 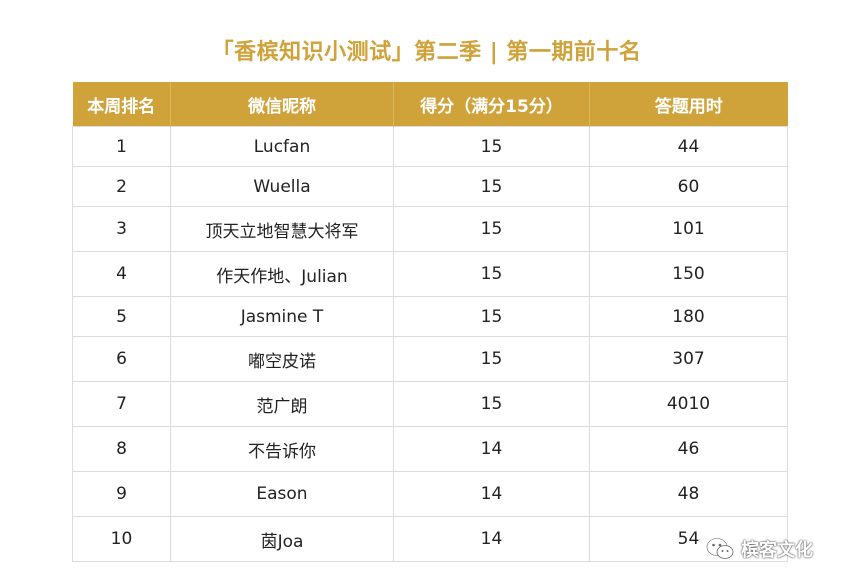 What do you see at coordinates (282, 229) in the screenshot?
I see `nickname-cell: 顶天立地智慧大将军` at bounding box center [282, 229].